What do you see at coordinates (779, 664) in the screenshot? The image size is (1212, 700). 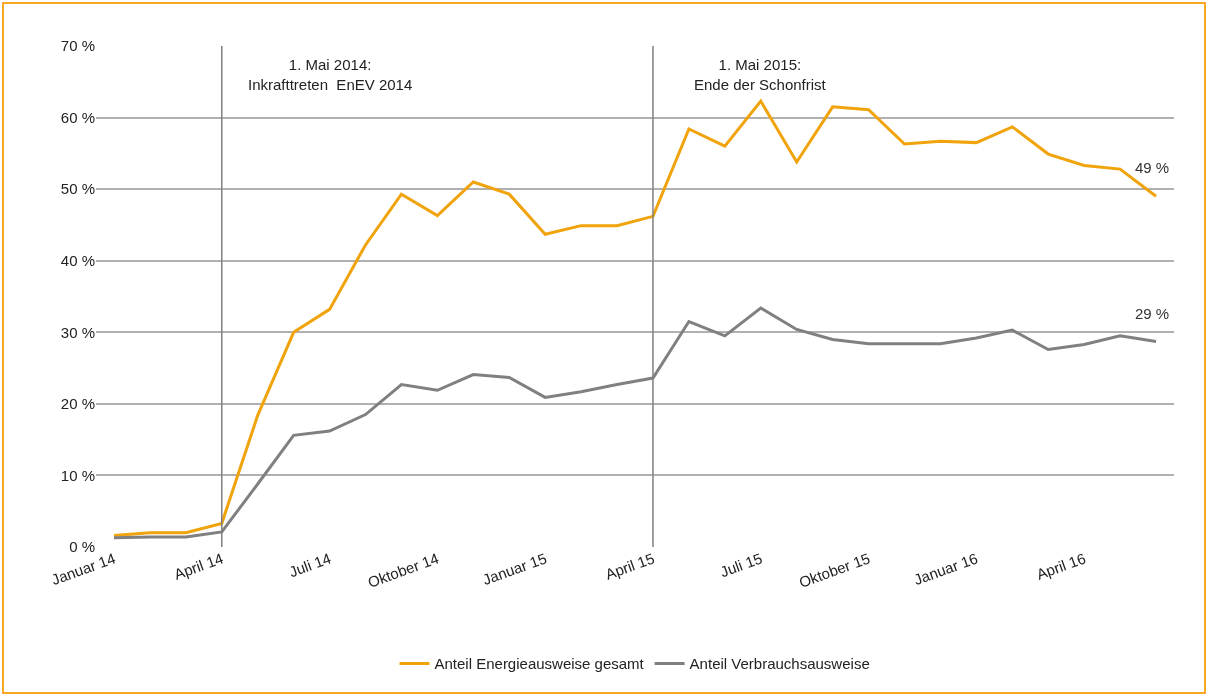 I see `legend-label: Anteil Verbrauchsausweise` at bounding box center [779, 664].